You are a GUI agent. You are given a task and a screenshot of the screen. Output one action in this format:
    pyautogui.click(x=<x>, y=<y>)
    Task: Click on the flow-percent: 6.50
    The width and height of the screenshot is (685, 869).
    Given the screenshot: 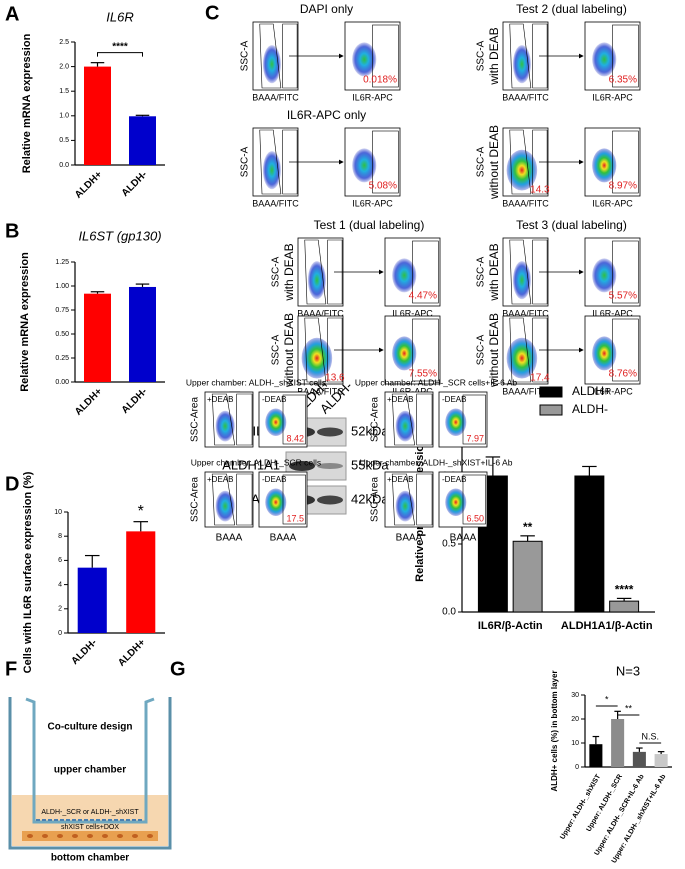 What is the action you would take?
    pyautogui.click(x=475, y=518)
    